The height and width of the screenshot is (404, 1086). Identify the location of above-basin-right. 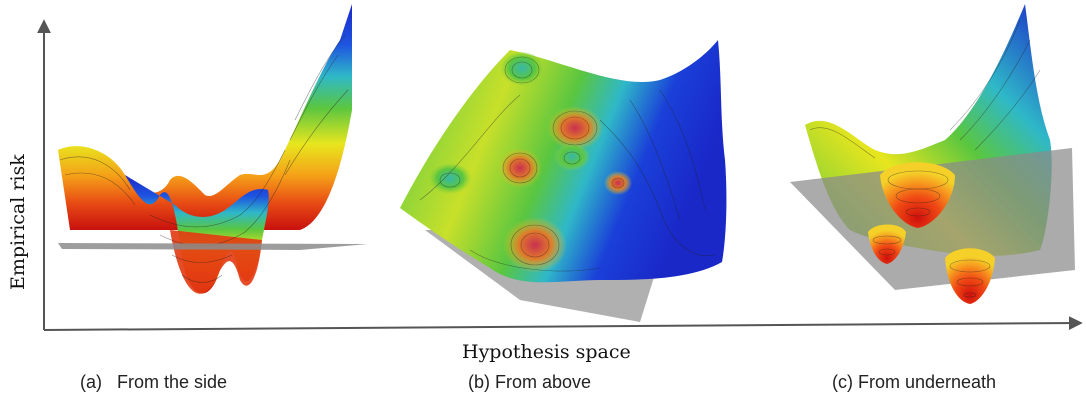
(618, 183).